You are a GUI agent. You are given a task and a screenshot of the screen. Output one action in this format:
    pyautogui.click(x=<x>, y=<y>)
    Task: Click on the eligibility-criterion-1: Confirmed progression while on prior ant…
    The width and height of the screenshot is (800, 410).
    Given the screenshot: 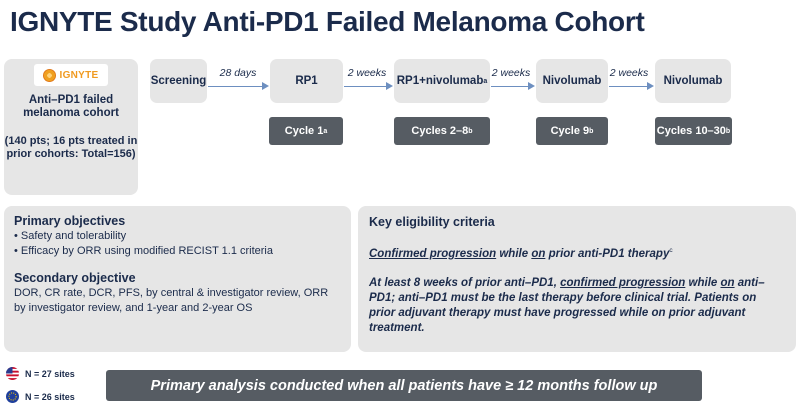 What is the action you would take?
    pyautogui.click(x=521, y=253)
    